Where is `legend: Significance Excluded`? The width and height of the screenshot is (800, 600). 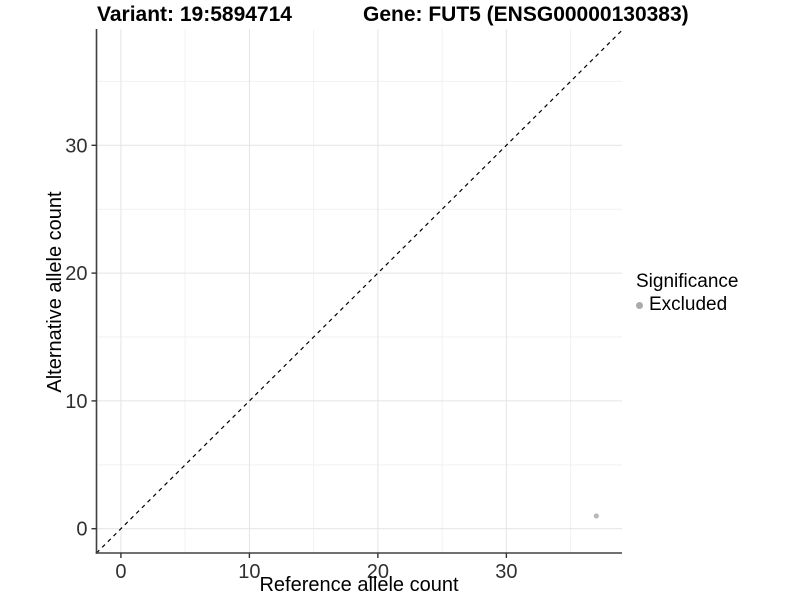
legend: Significance Excluded is located at coordinates (687, 293).